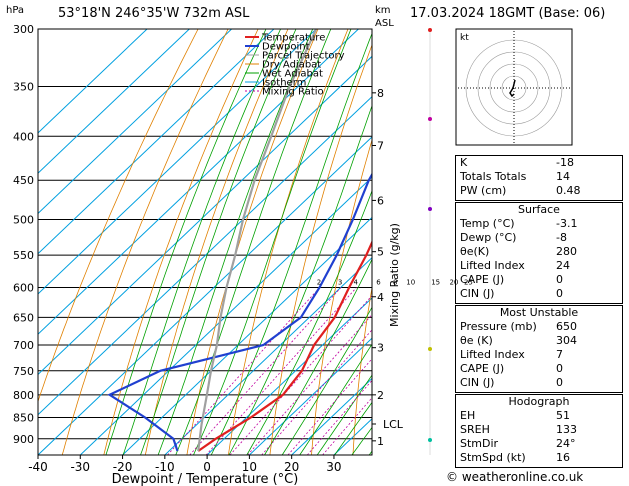  Describe the element at coordinates (15, 10) in the screenshot. I see `pressure-axis-unit: hPa` at that location.